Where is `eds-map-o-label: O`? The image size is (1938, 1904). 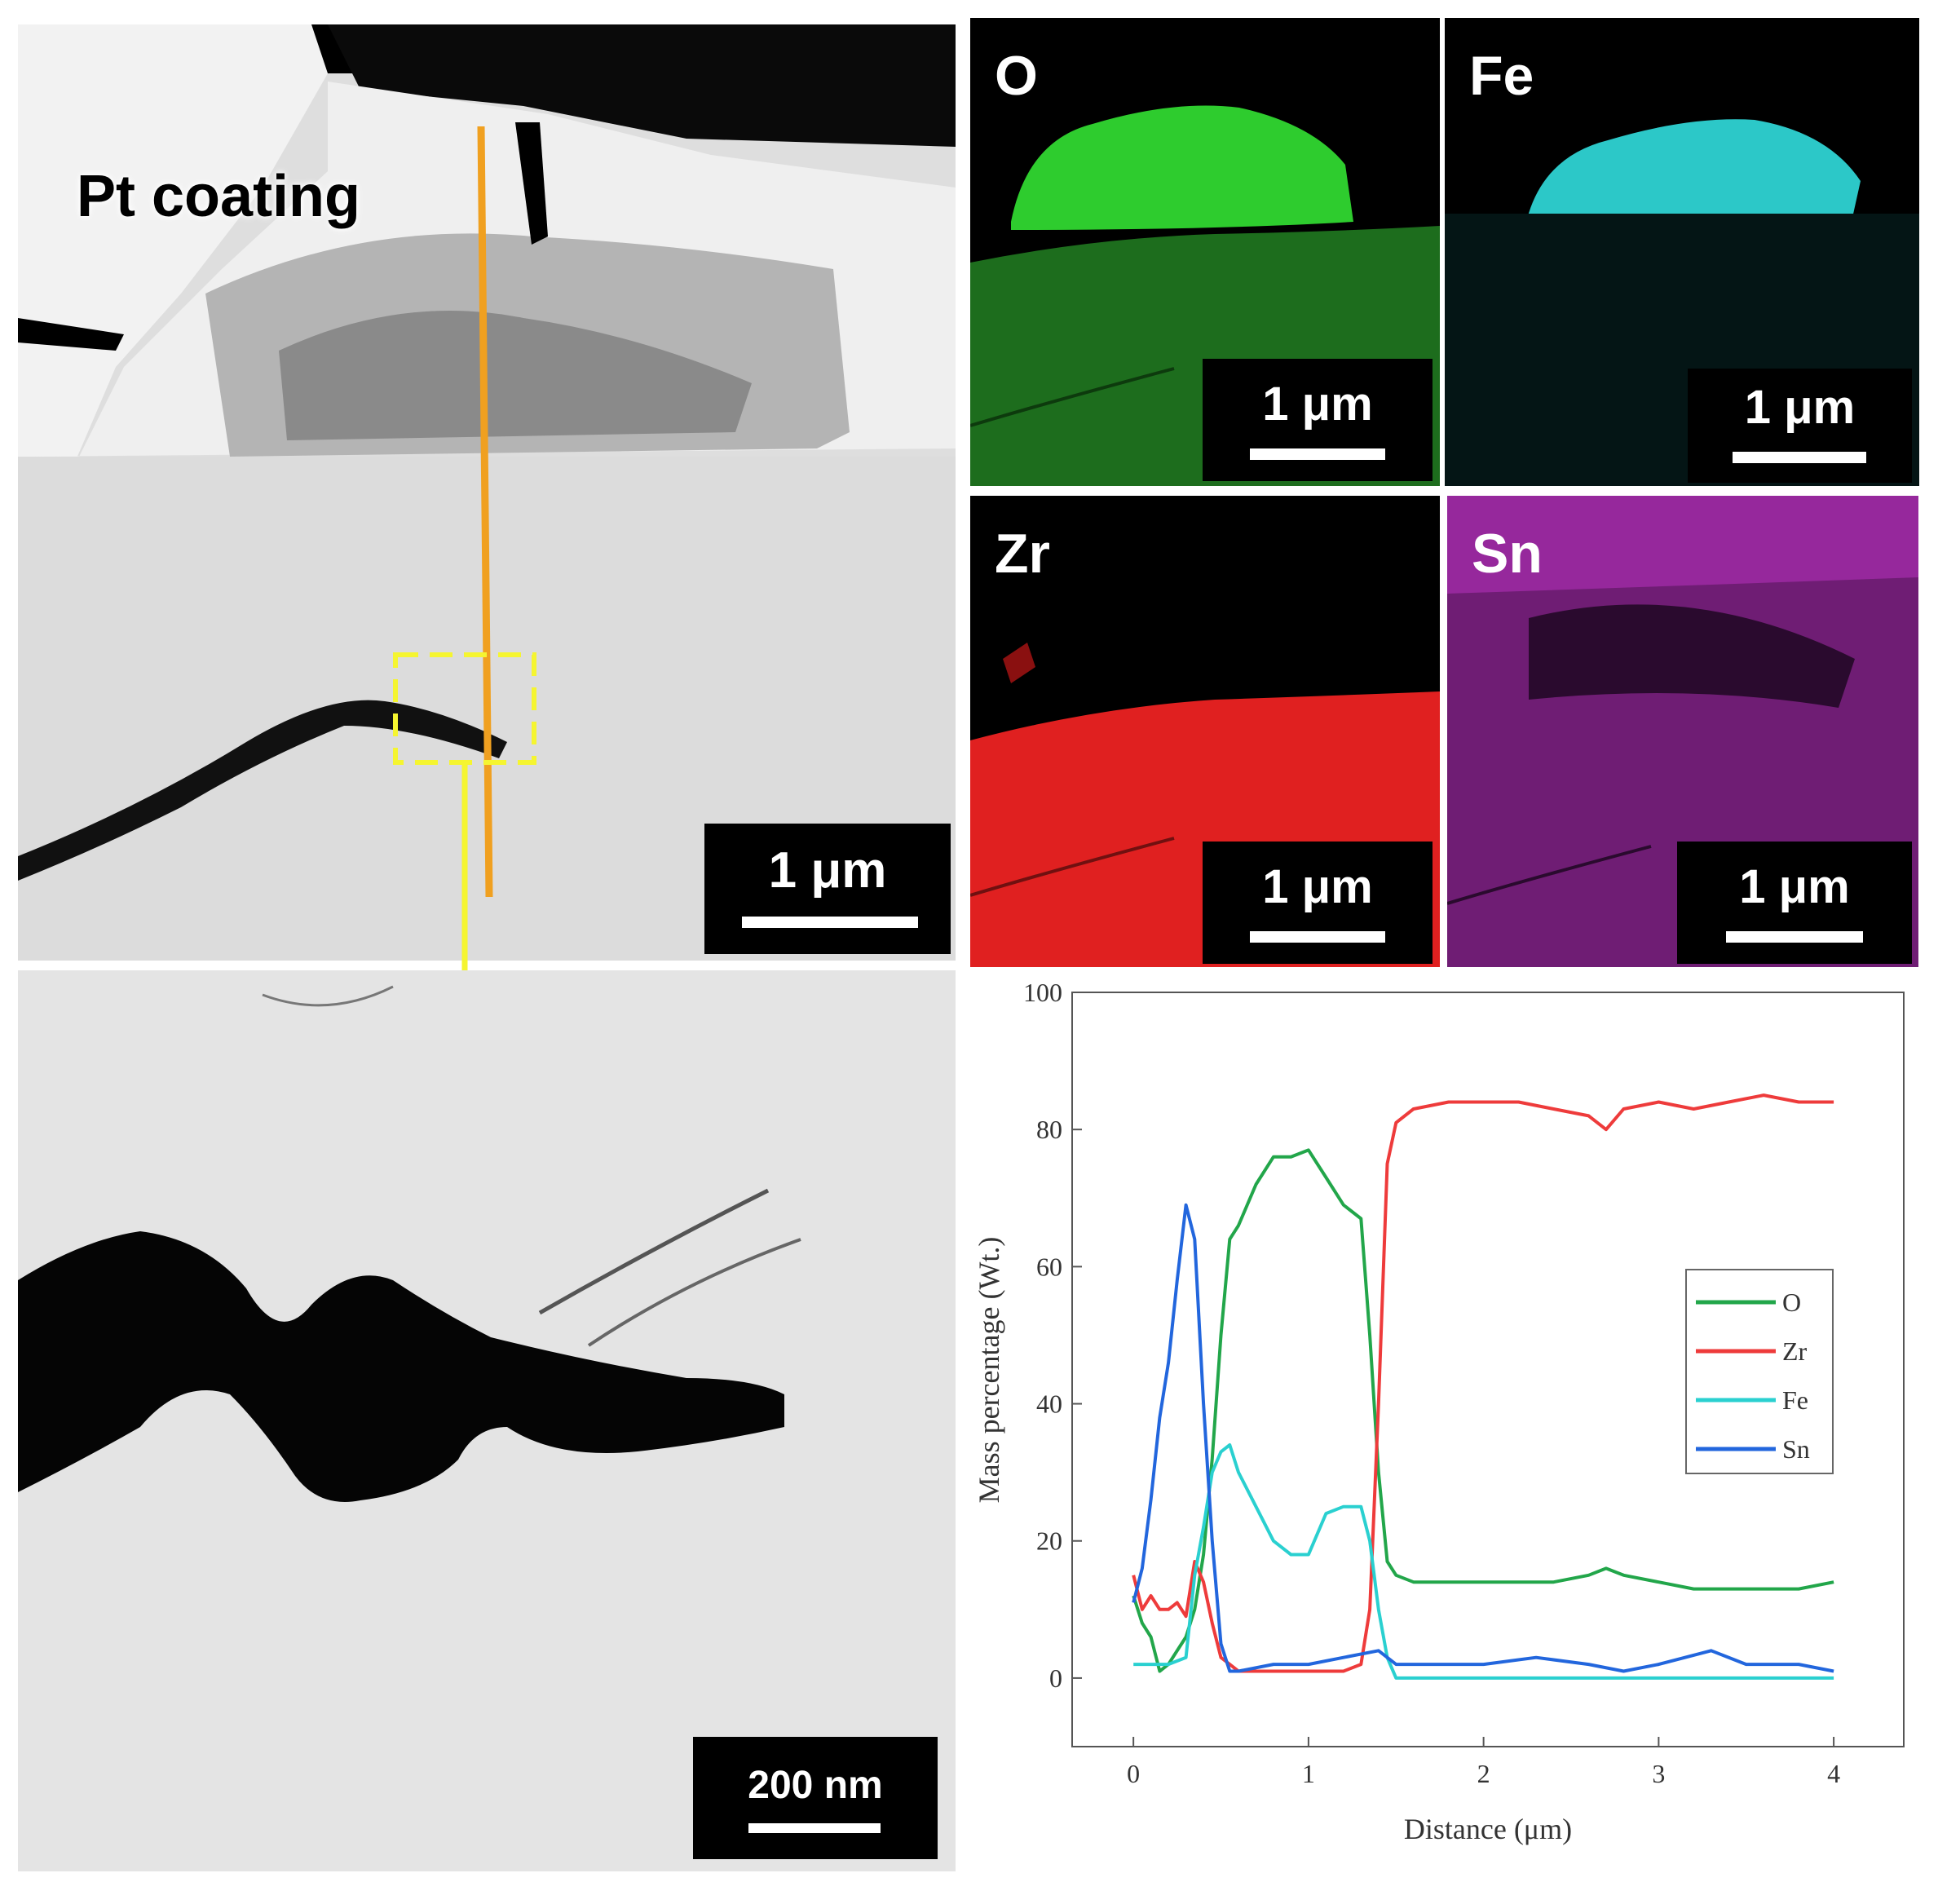 eds-map-o-label: O is located at coordinates (1016, 76).